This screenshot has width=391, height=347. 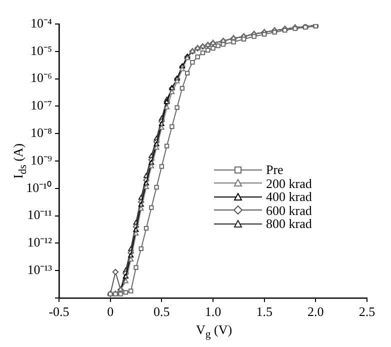 I want to click on y-tick-label: 10⁻⁸, so click(x=41, y=132).